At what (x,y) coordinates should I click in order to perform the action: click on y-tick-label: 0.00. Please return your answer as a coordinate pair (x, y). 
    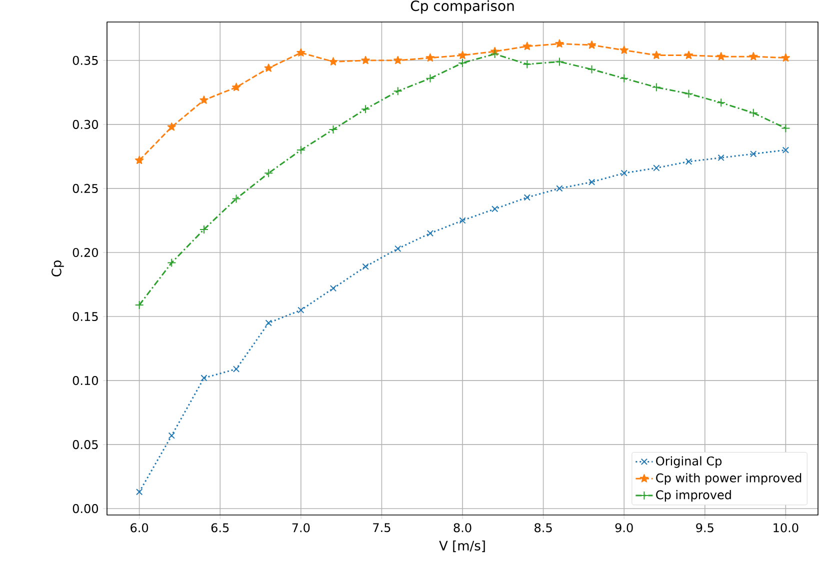
    Looking at the image, I should click on (85, 509).